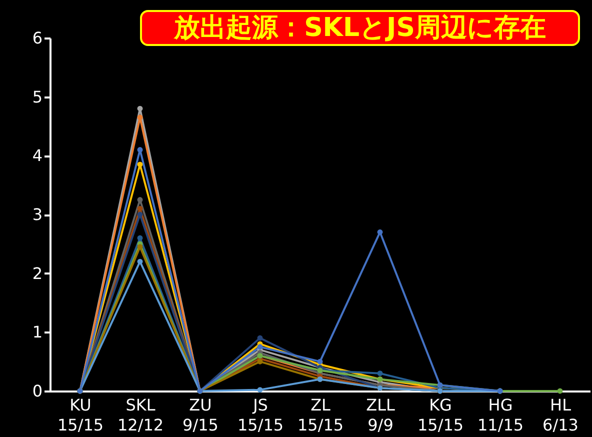 This screenshot has height=437, width=592. What do you see at coordinates (80, 415) in the screenshot?
I see `x-tick-label: KU 15/15` at bounding box center [80, 415].